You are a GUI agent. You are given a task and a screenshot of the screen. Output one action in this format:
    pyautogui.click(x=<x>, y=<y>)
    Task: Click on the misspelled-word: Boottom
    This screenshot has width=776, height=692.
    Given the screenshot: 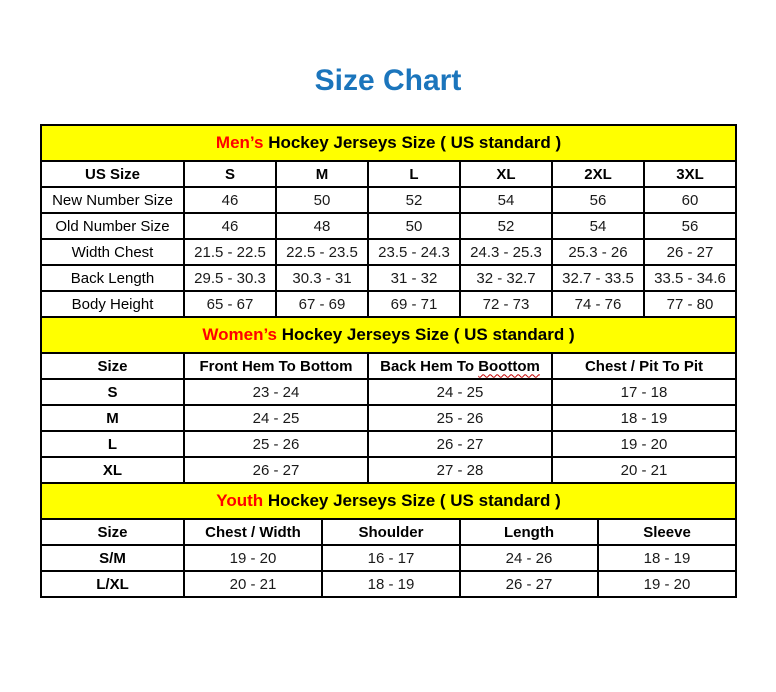 What is the action you would take?
    pyautogui.click(x=509, y=366)
    